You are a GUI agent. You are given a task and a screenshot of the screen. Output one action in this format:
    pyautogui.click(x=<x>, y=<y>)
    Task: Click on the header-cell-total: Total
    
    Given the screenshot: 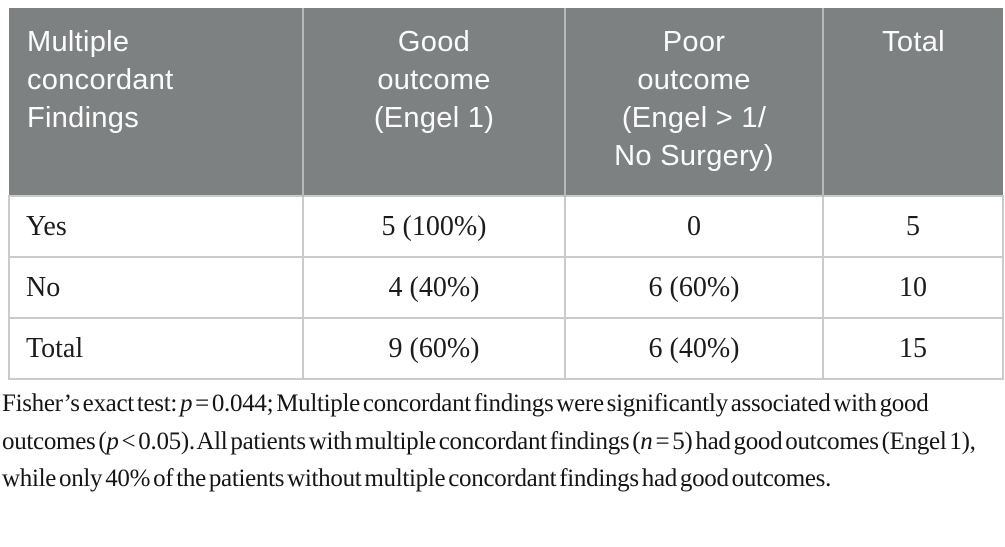 What is the action you would take?
    pyautogui.click(x=912, y=102)
    